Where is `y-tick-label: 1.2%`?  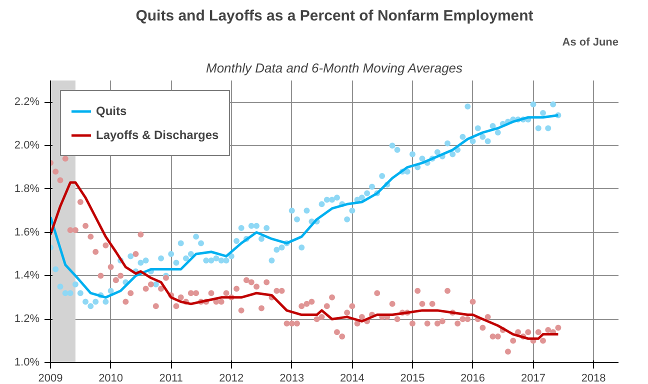
y-tick-label: 1.2% is located at coordinates (27, 319).